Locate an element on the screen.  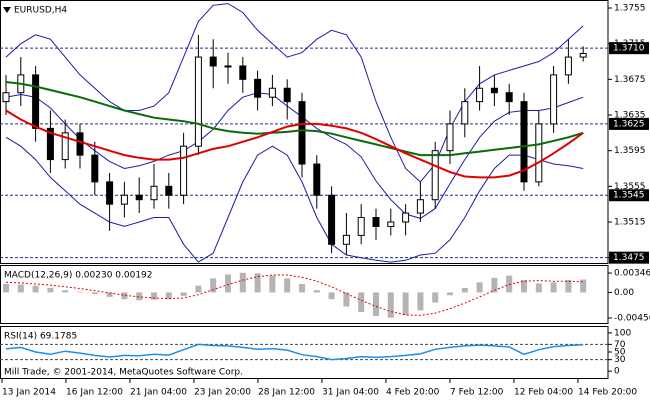
x-tick-label: 13 Jan 2014 is located at coordinates (29, 393).